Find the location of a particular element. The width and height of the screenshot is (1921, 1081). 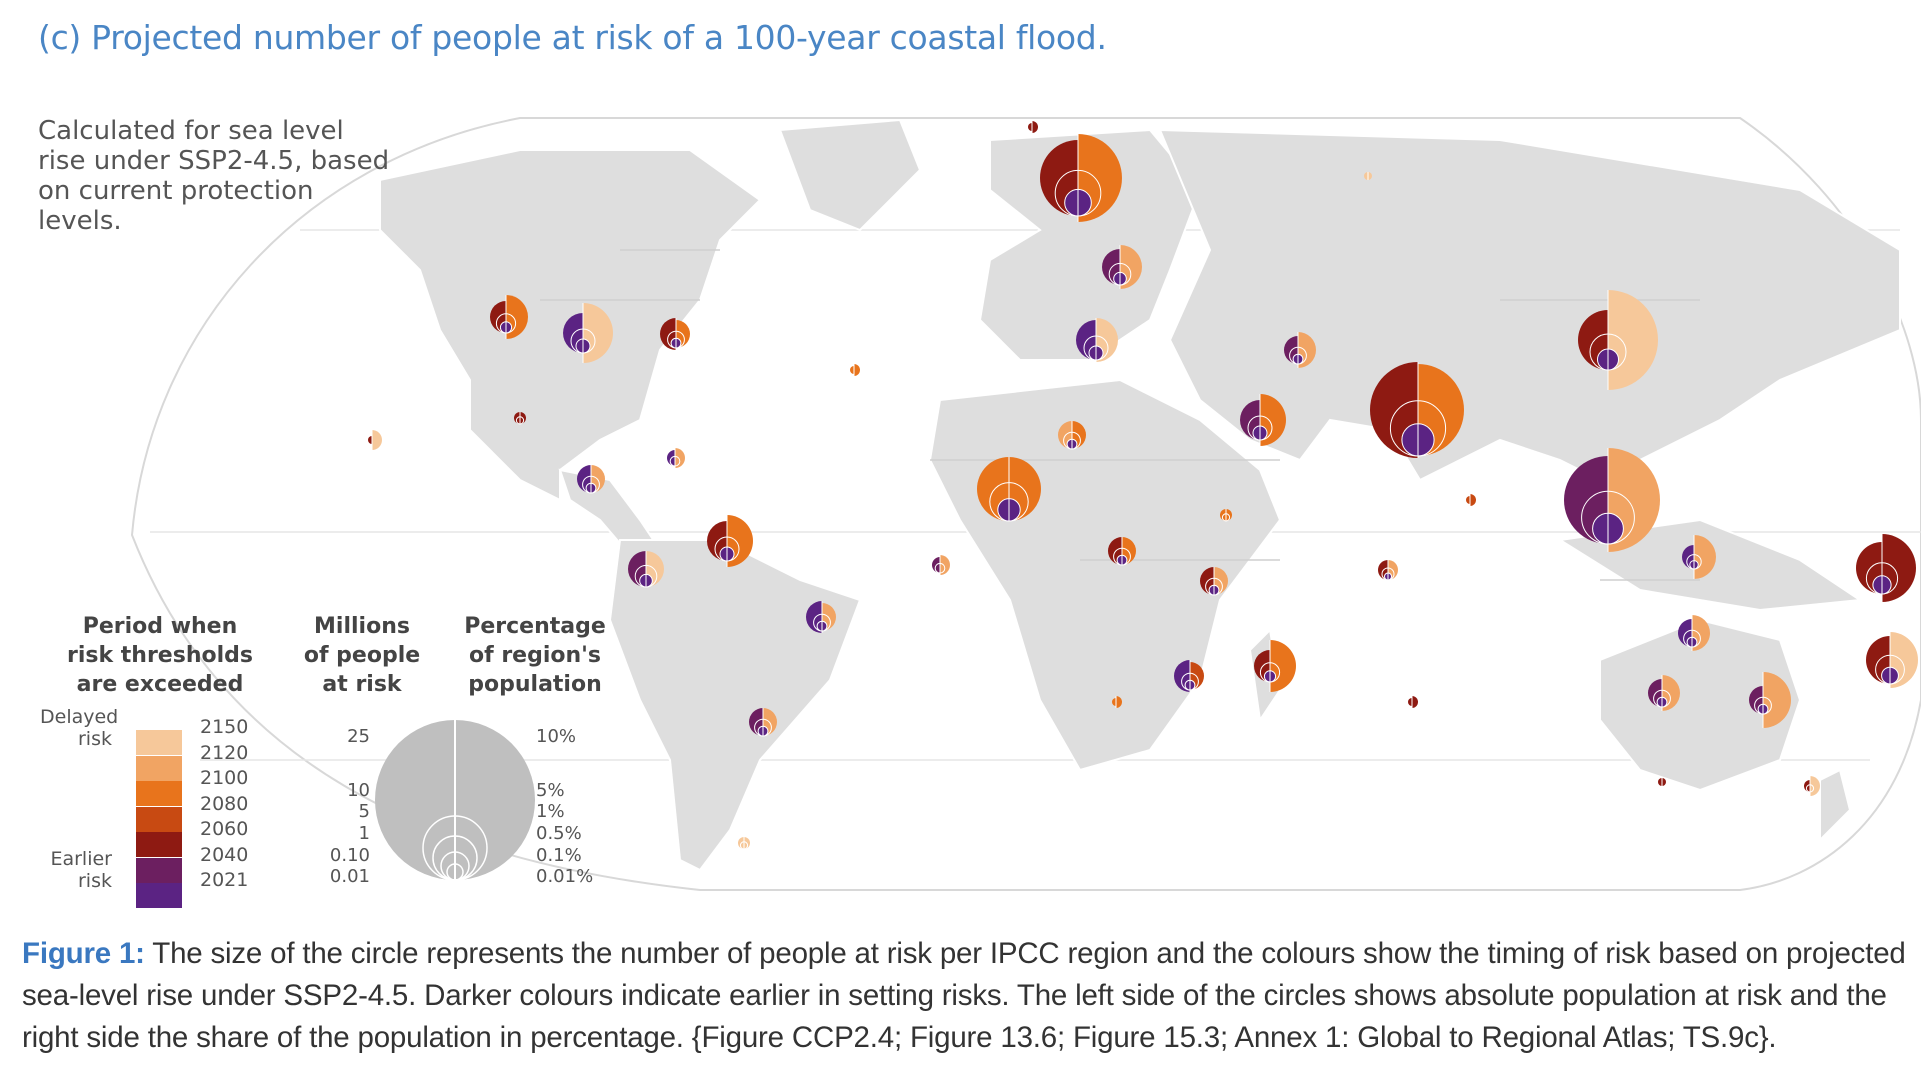

legend-period-line: risk thresholds is located at coordinates (160, 655).